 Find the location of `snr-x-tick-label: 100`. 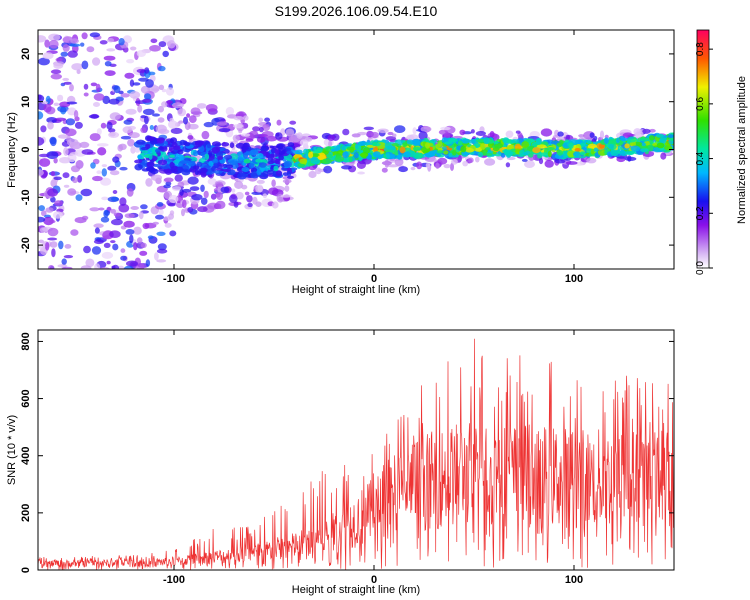

snr-x-tick-label: 100 is located at coordinates (574, 580).